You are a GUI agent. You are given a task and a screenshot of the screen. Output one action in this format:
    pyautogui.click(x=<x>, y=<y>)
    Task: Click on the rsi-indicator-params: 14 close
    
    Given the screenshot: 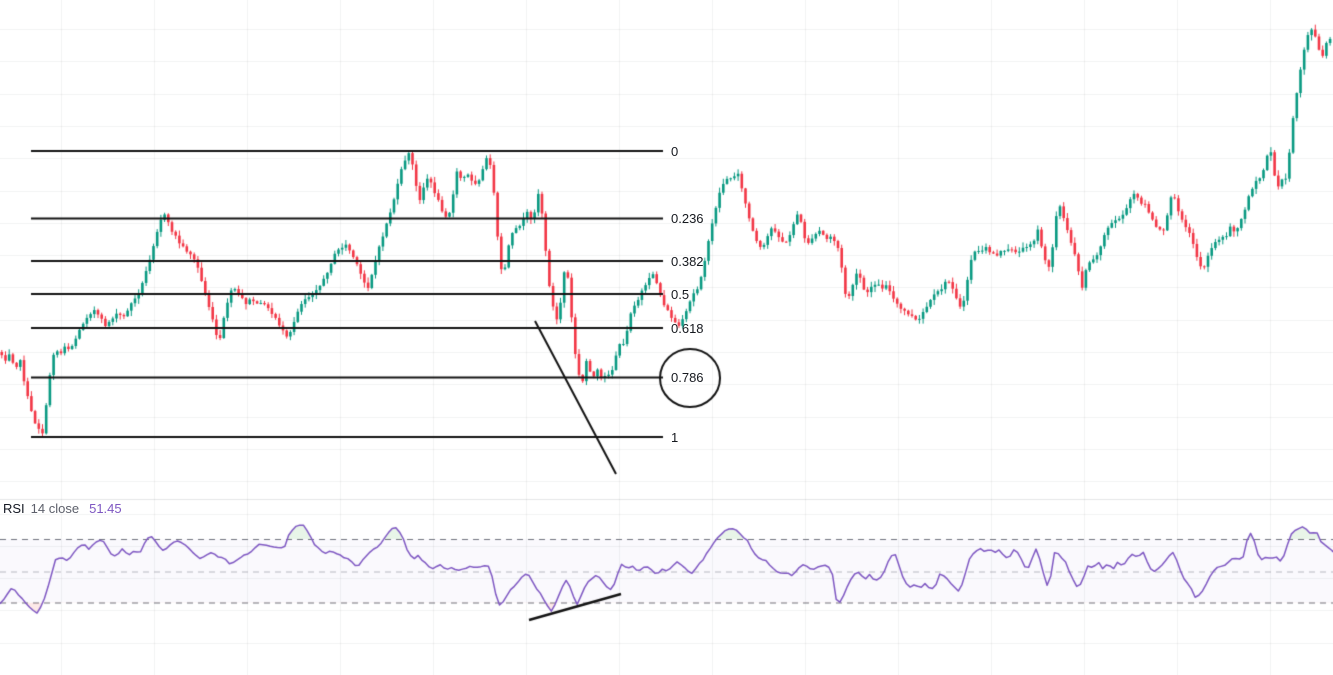 What is the action you would take?
    pyautogui.click(x=55, y=508)
    